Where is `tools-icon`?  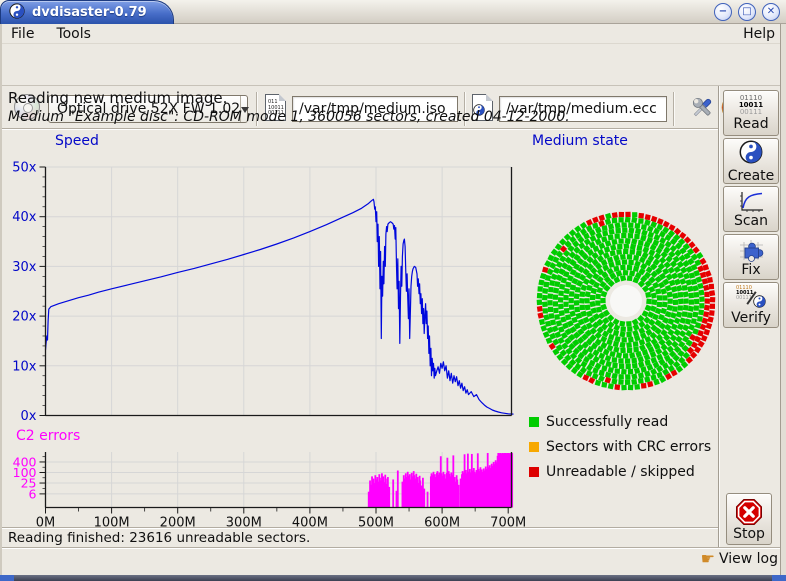 tools-icon is located at coordinates (701, 106).